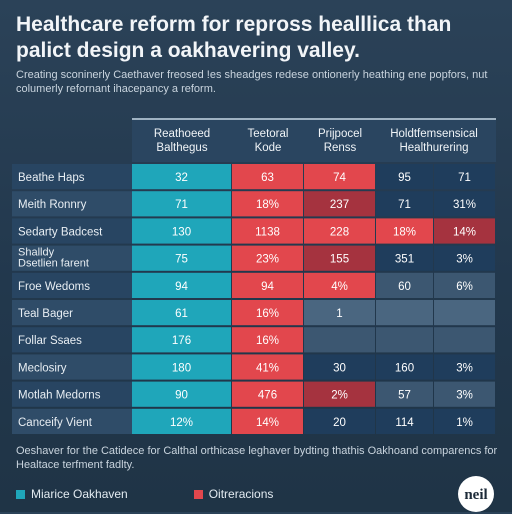  I want to click on row-label-5: Teal Bager, so click(45, 314).